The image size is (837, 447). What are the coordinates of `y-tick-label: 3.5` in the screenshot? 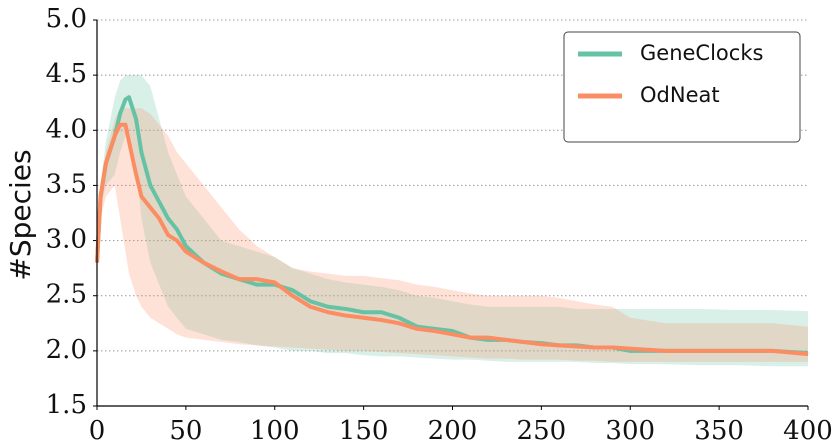 It's located at (66, 184).